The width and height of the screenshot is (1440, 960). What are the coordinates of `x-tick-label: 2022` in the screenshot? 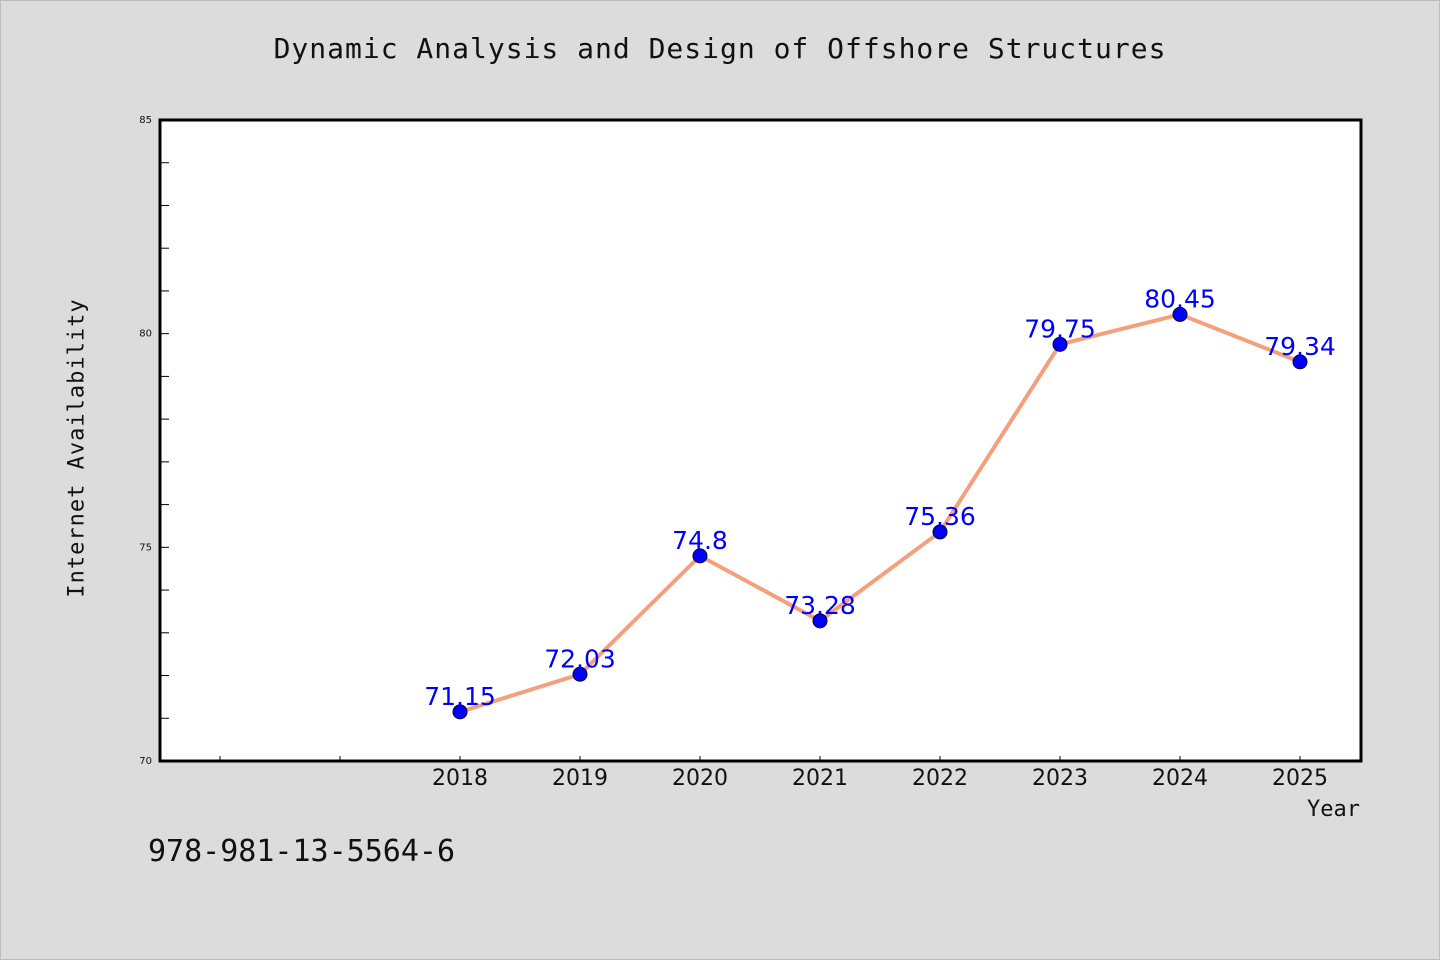 It's located at (940, 778).